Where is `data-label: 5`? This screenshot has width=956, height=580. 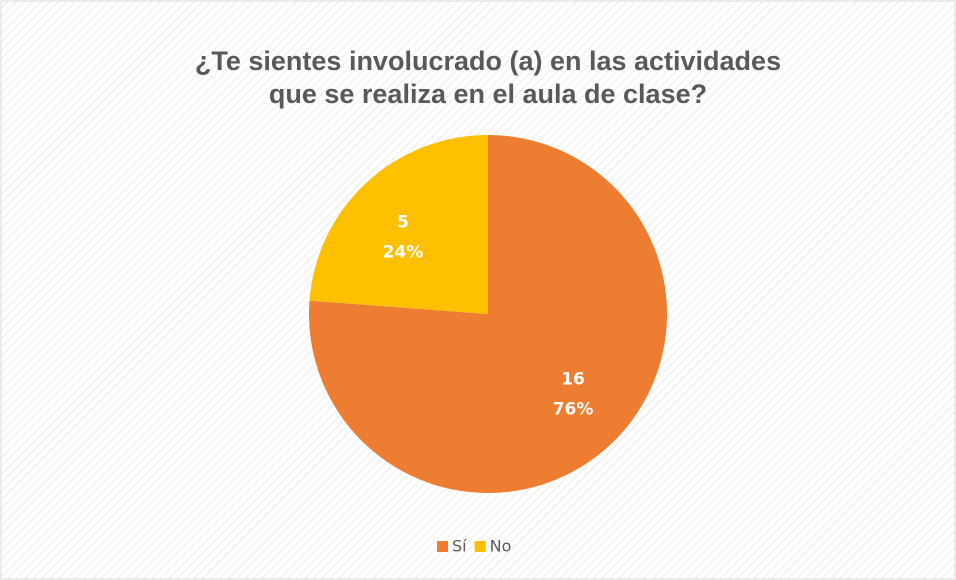
data-label: 5 is located at coordinates (403, 222).